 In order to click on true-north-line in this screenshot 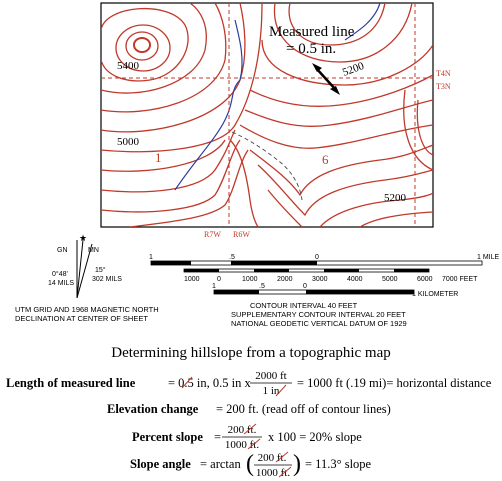, I will do `click(80, 269)`.